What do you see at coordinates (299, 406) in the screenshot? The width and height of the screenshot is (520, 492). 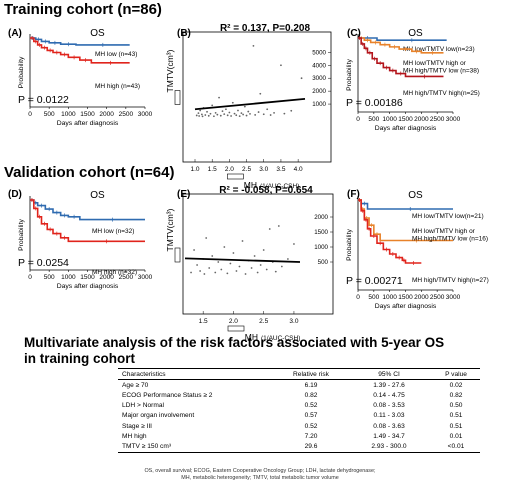 I see `table-row: LDH > Normal 0.52 0.08 - 3.53 0.50` at bounding box center [299, 406].